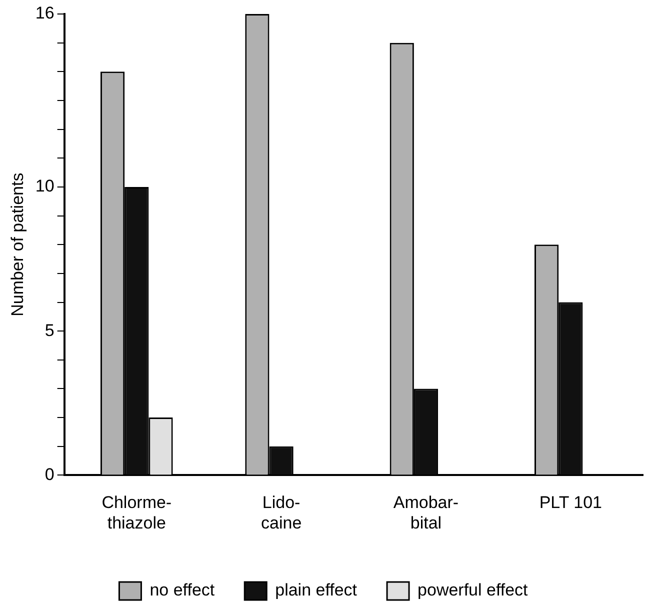 The image size is (653, 610). What do you see at coordinates (426, 512) in the screenshot?
I see `x-tick-label: Amobar- bital` at bounding box center [426, 512].